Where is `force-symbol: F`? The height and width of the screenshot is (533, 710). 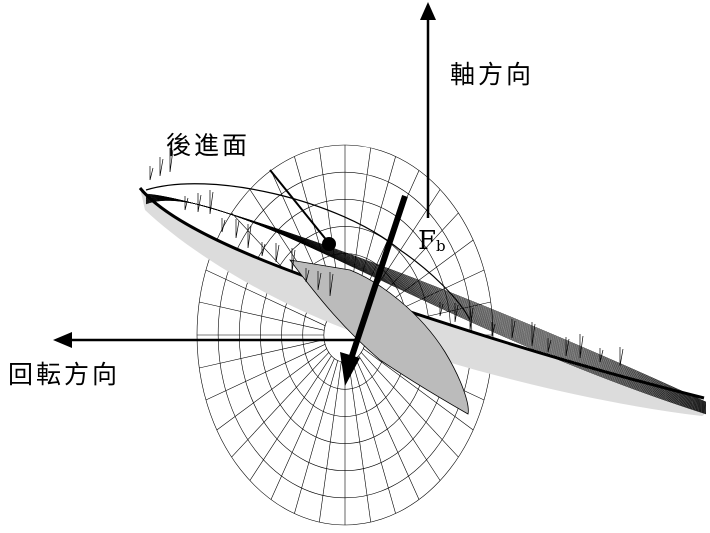
force-symbol: F is located at coordinates (427, 241).